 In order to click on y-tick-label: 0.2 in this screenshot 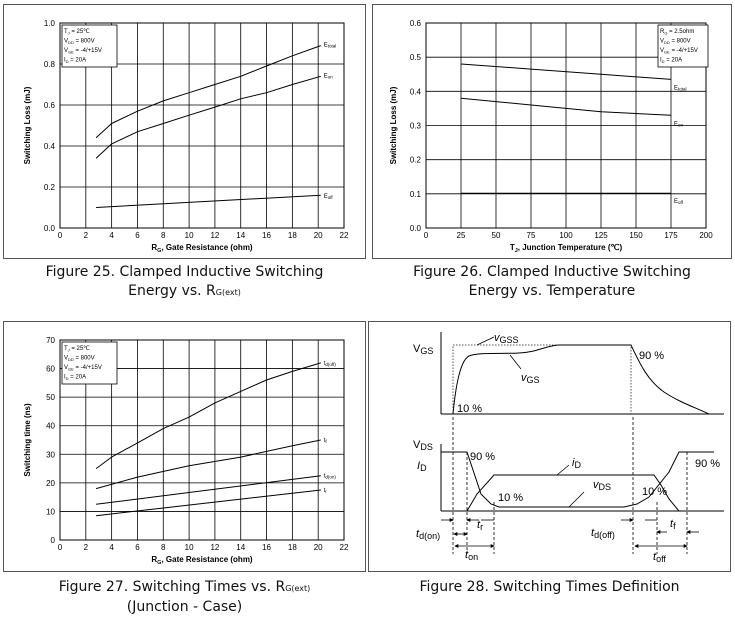, I will do `click(416, 160)`.